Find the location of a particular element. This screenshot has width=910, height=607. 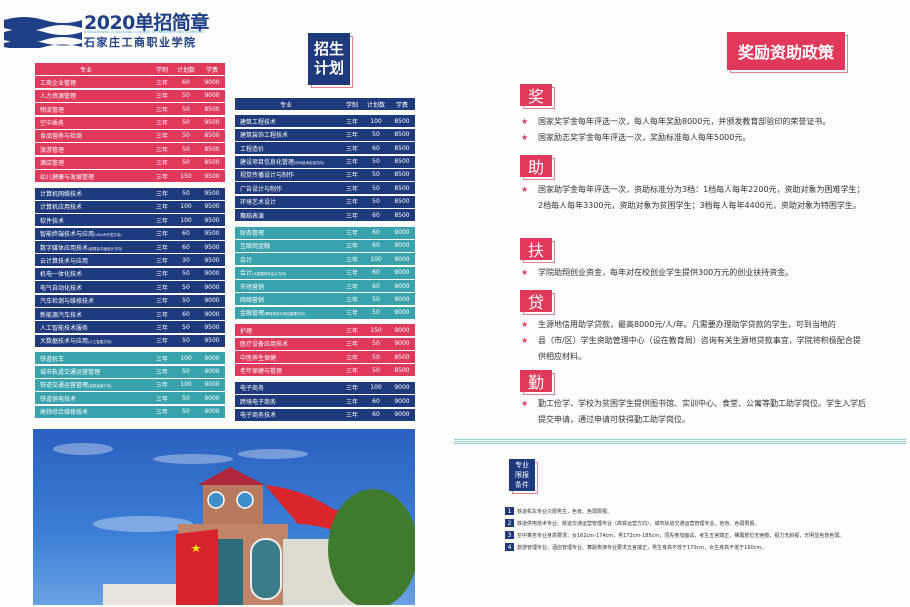

major-name: 护理 is located at coordinates (290, 330).